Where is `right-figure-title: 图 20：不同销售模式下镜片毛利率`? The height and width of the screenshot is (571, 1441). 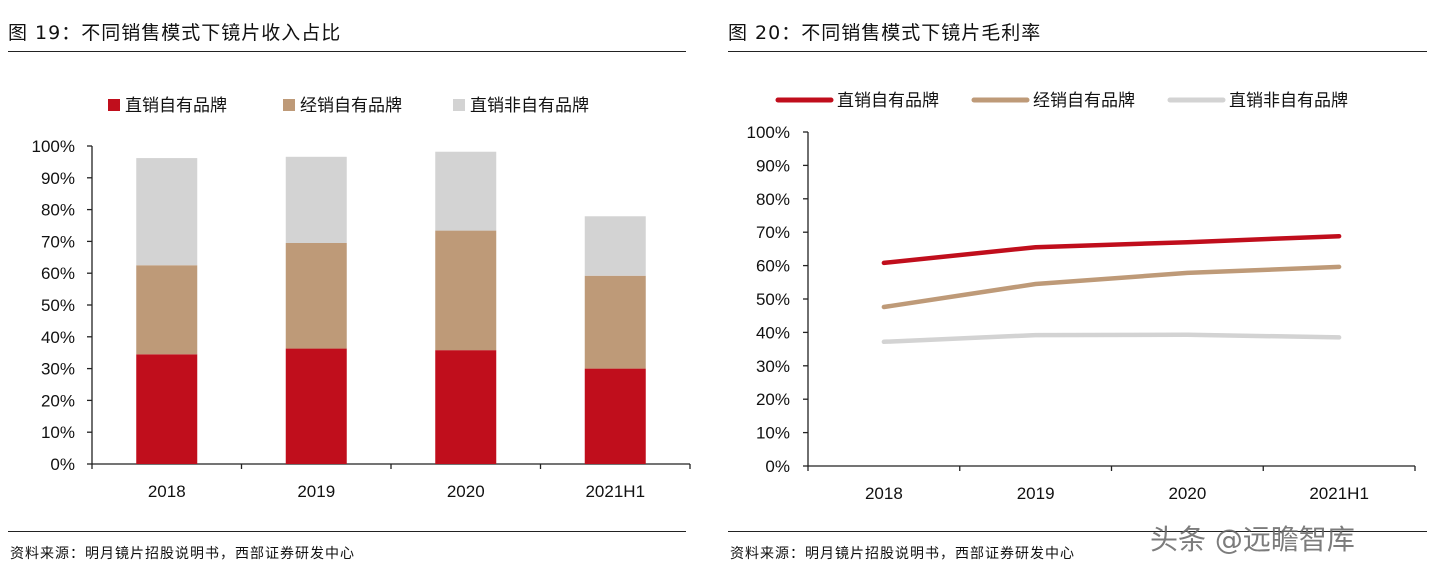 right-figure-title: 图 20：不同销售模式下镜片毛利率 is located at coordinates (885, 33).